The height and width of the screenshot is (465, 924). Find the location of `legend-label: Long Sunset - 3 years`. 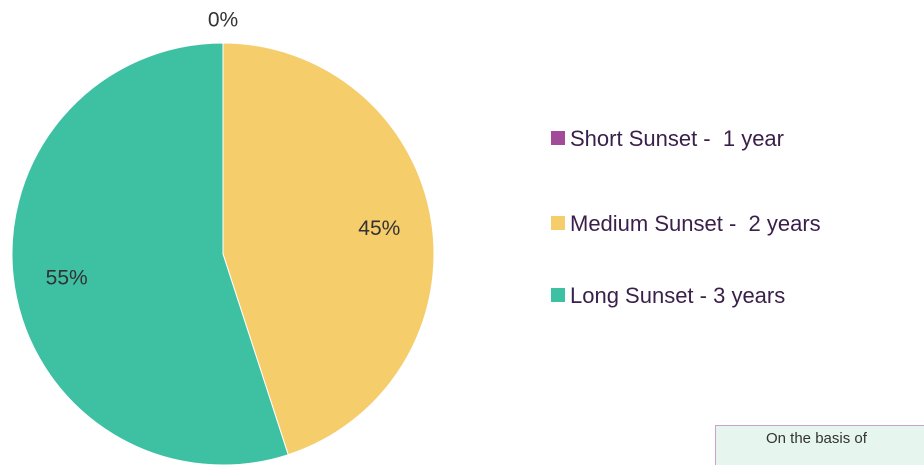

legend-label: Long Sunset - 3 years is located at coordinates (678, 295).